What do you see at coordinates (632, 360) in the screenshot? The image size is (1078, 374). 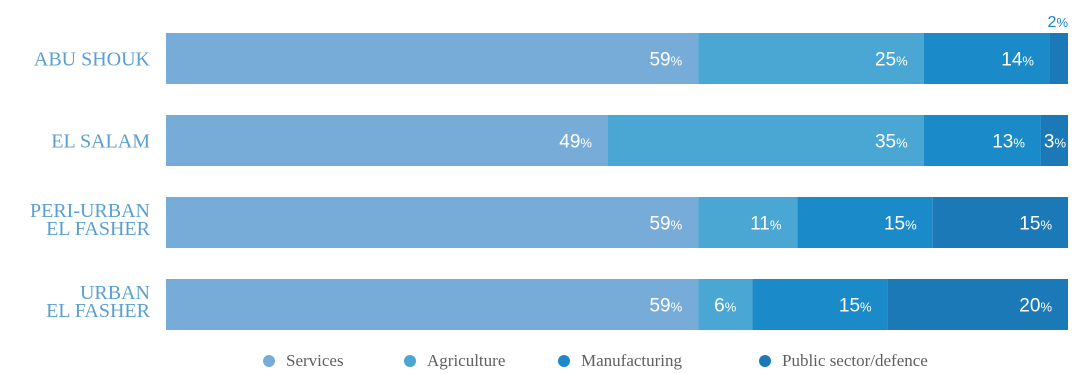 I see `legend-label-manufacturing: Manufacturing` at bounding box center [632, 360].